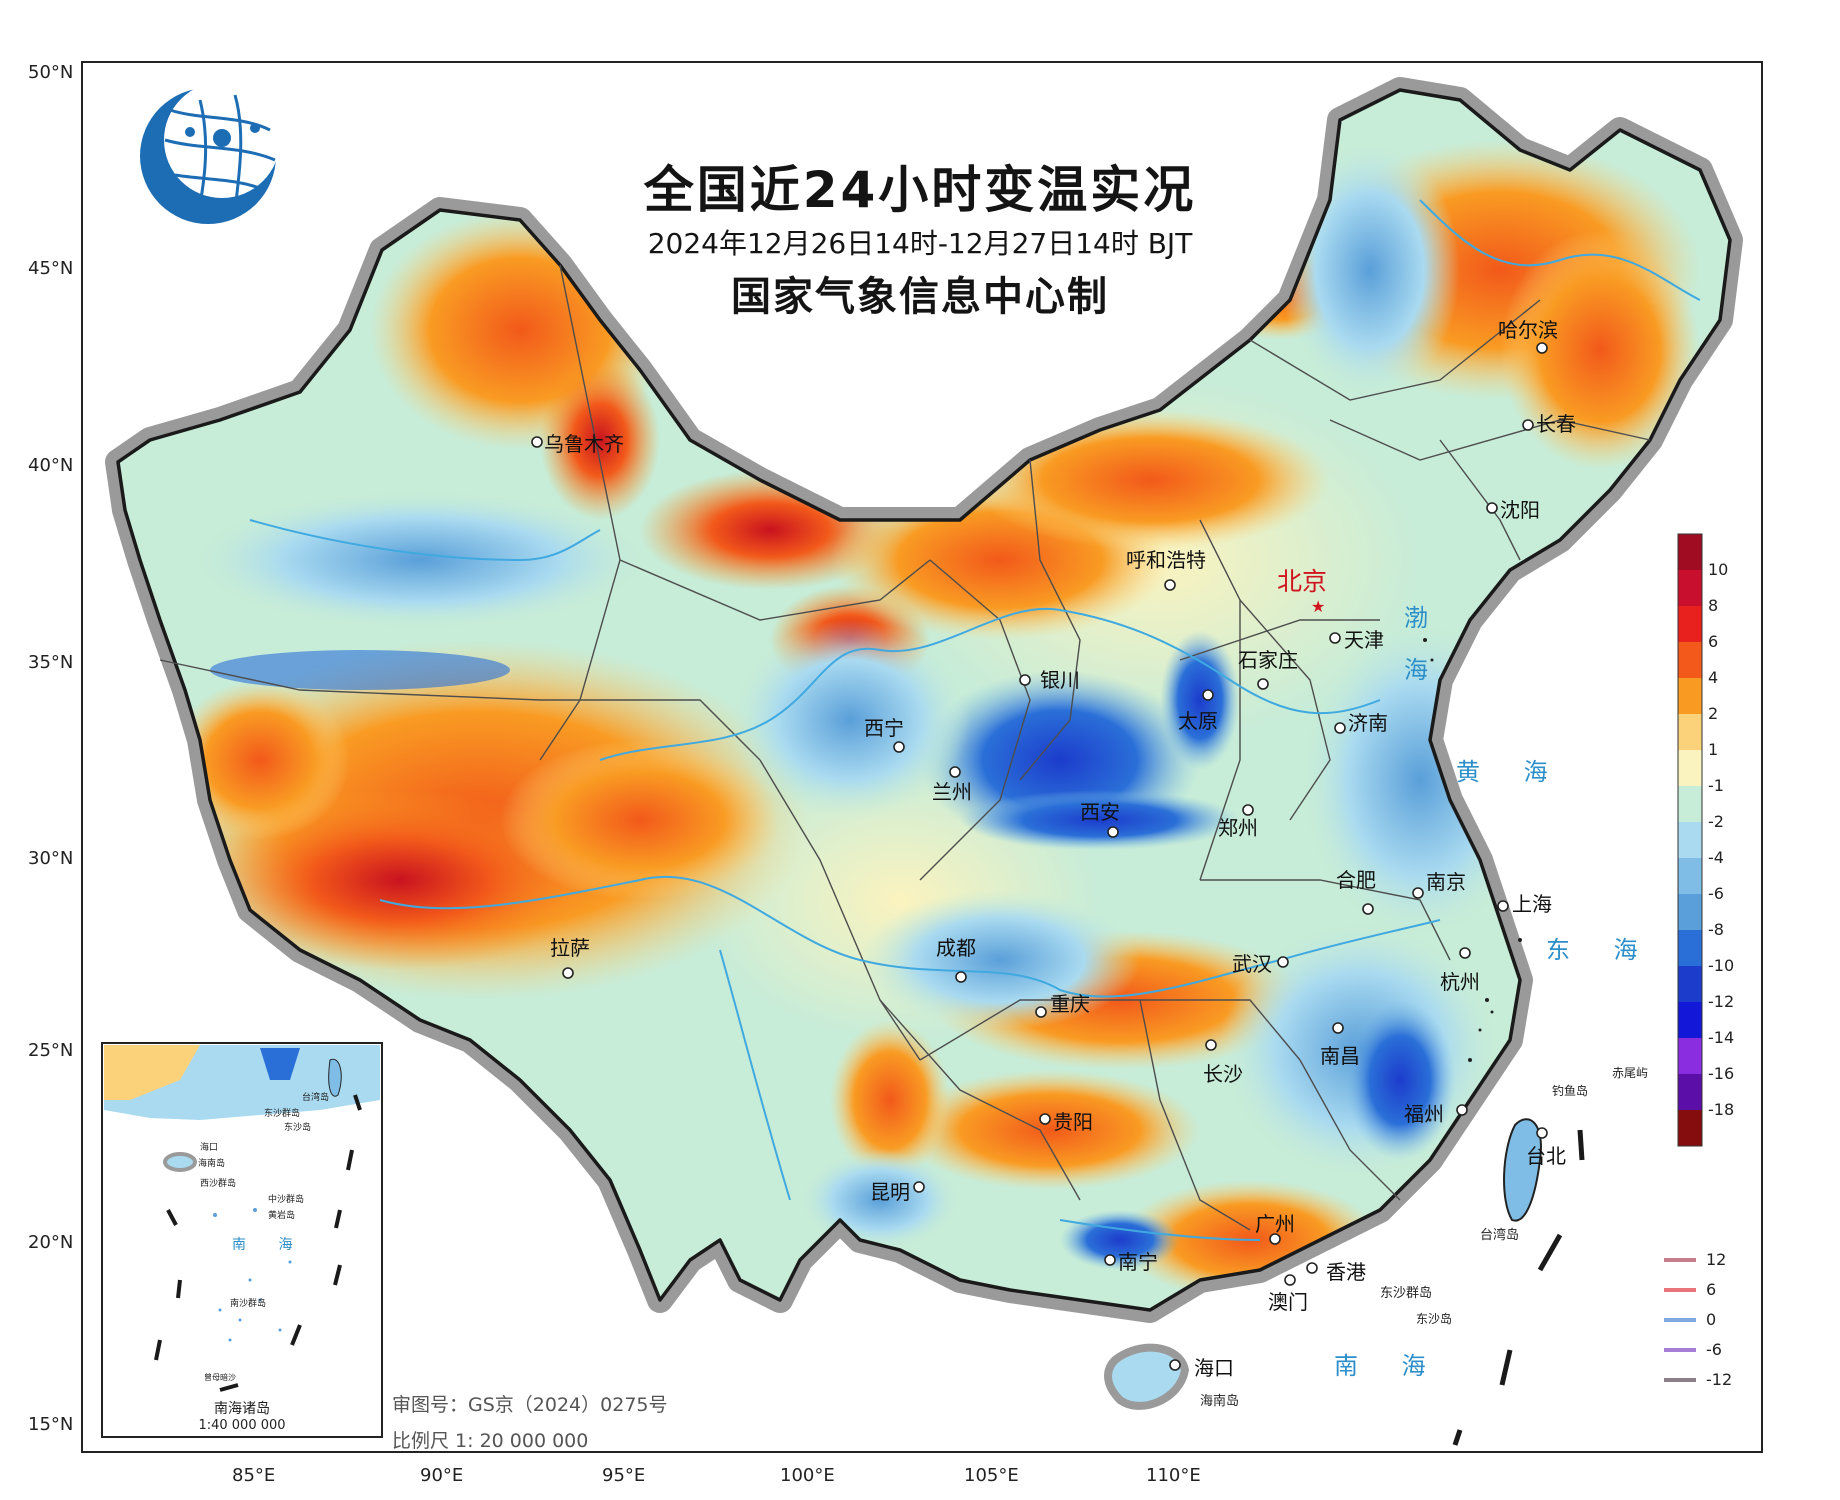  What do you see at coordinates (584, 444) in the screenshot?
I see `city-label: 乌鲁木齐` at bounding box center [584, 444].